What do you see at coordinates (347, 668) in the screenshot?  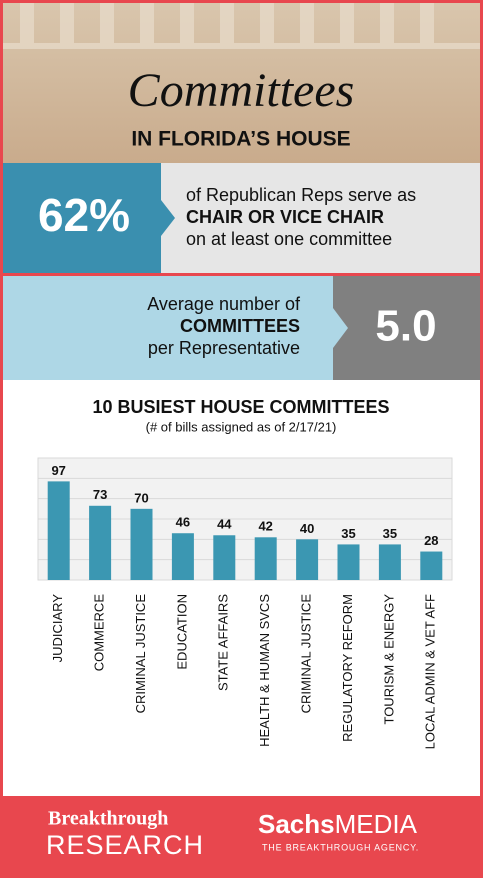 I see `x-tick-label: REGULATORY REFORM` at bounding box center [347, 668].